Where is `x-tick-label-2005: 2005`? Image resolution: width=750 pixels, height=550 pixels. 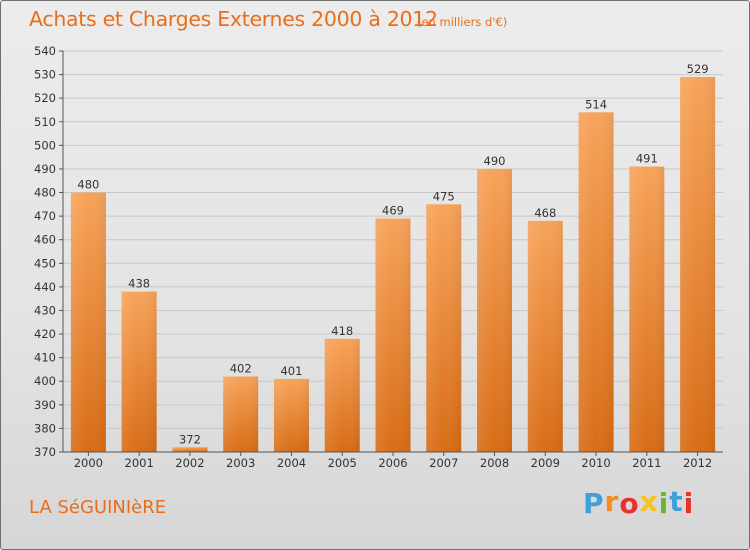 x-tick-label-2005: 2005 is located at coordinates (342, 463).